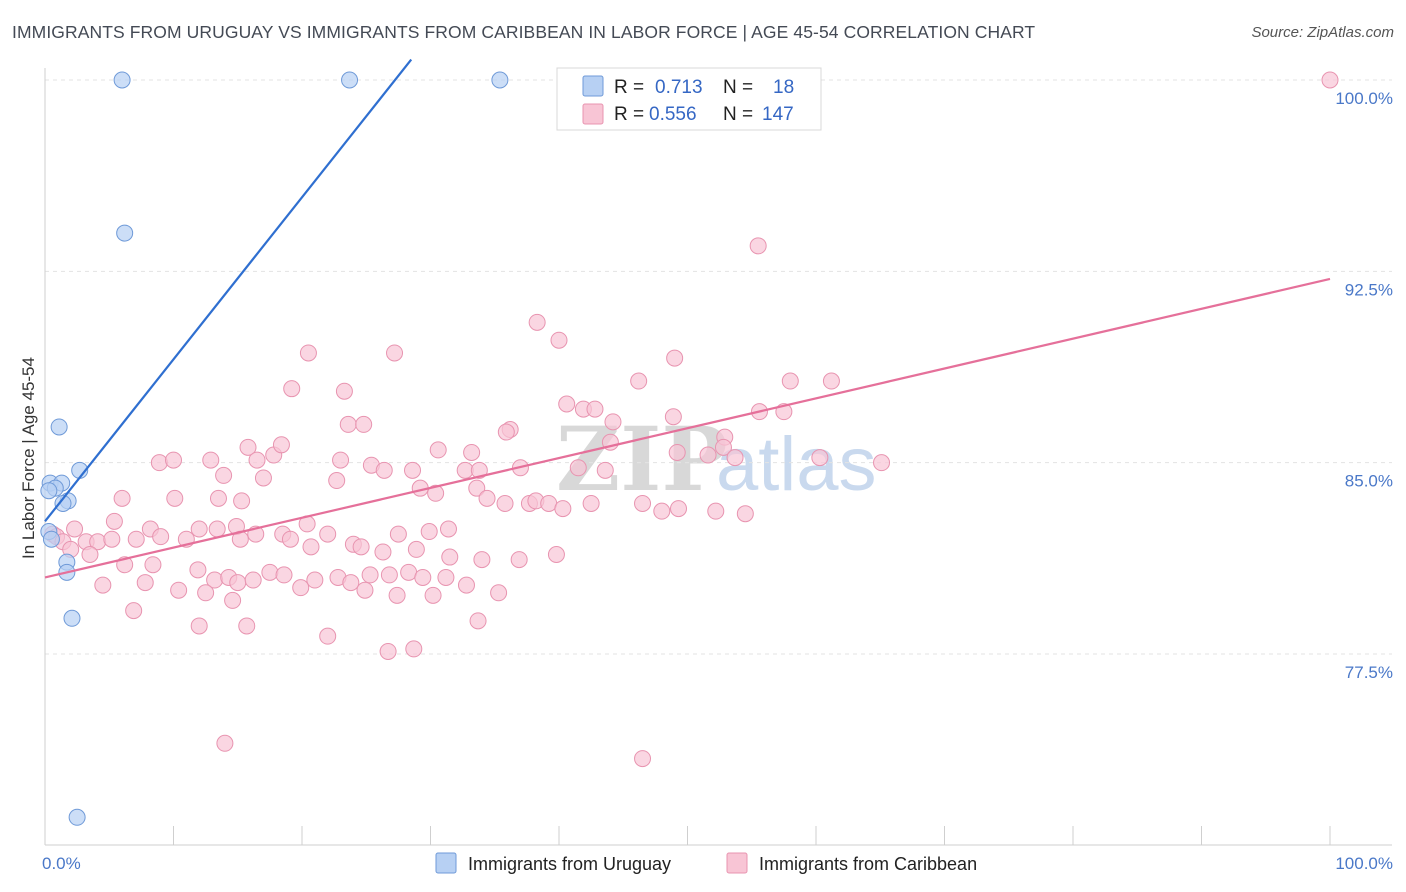 The height and width of the screenshot is (892, 1406). I want to click on y-tick-label: 85.0%, so click(1369, 481).